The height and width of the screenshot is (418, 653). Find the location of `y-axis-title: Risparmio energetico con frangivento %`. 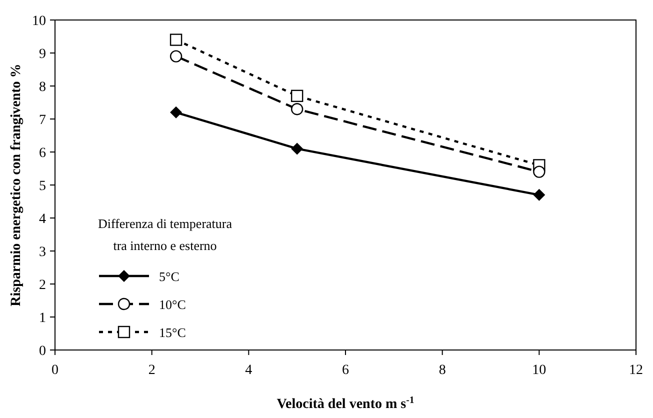

y-axis-title: Risparmio energetico con frangivento % is located at coordinates (16, 185).